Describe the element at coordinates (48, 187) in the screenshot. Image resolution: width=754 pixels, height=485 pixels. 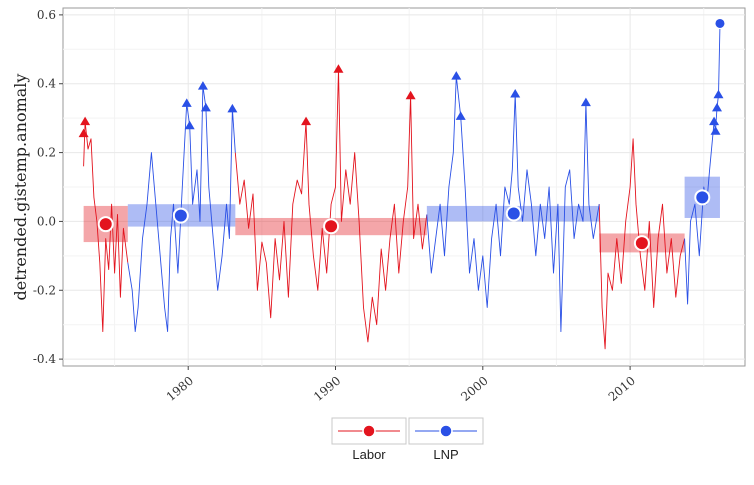
I see `y-axis: -0.4 -0.2 0.0 0.2 0.4 0.6` at that location.